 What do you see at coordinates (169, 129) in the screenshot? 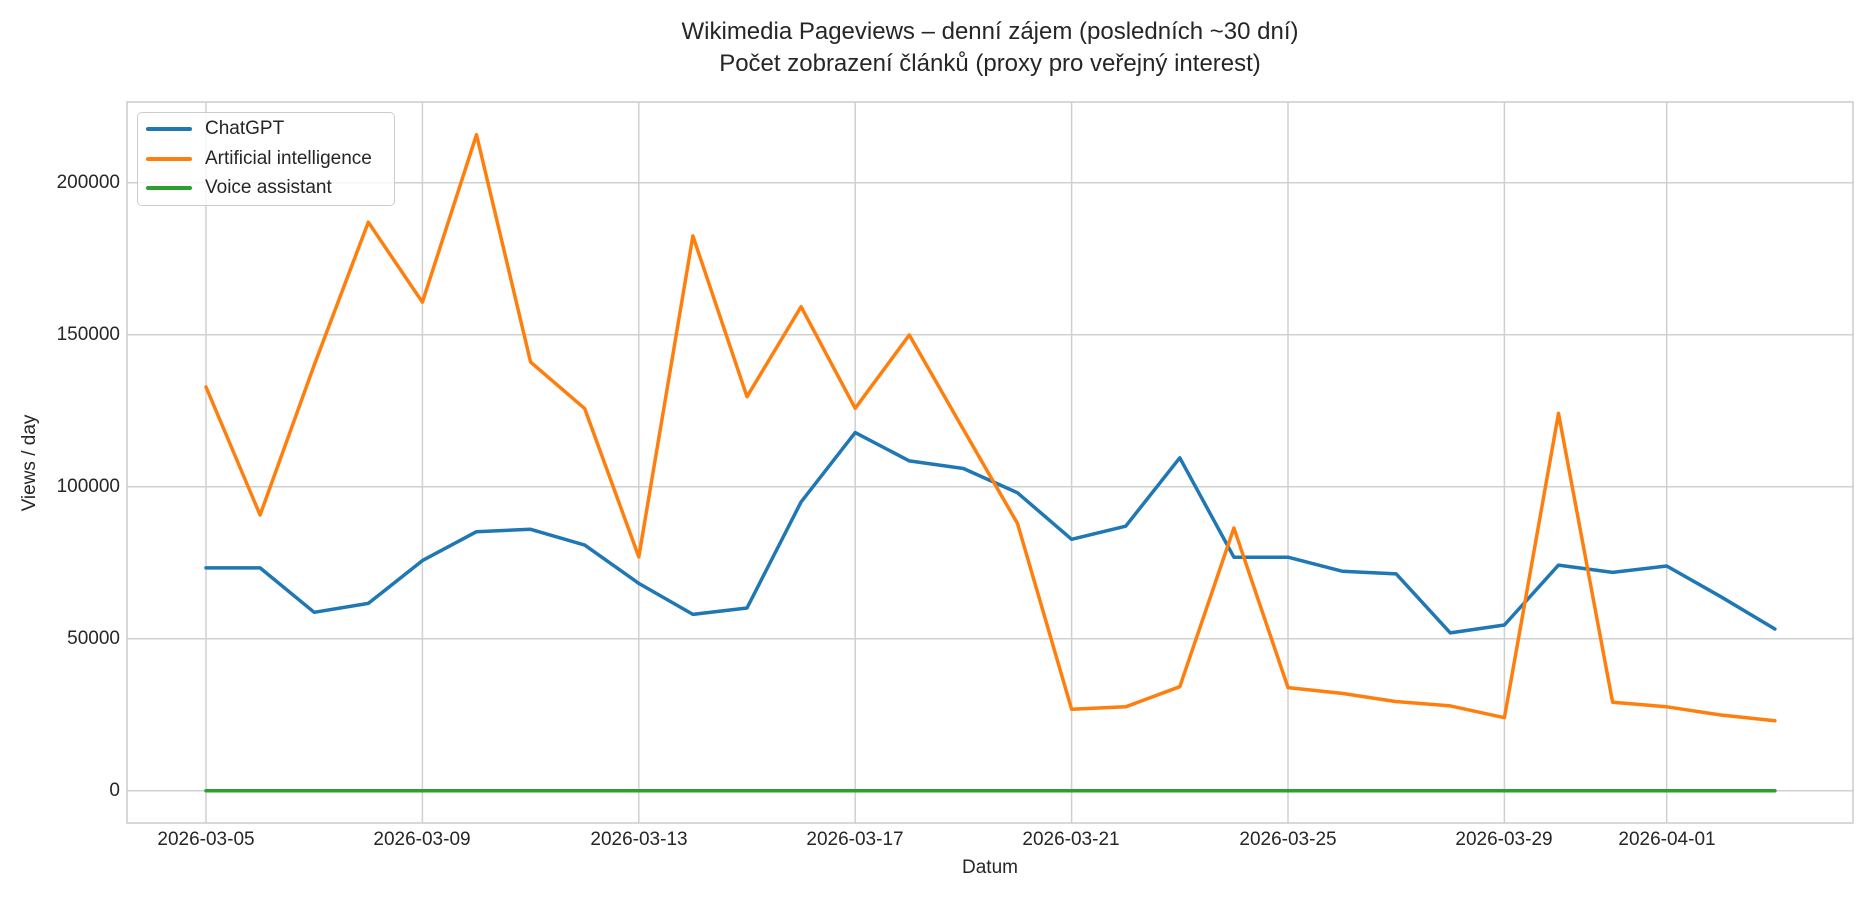
I see `legend-swatch-chatgpt` at bounding box center [169, 129].